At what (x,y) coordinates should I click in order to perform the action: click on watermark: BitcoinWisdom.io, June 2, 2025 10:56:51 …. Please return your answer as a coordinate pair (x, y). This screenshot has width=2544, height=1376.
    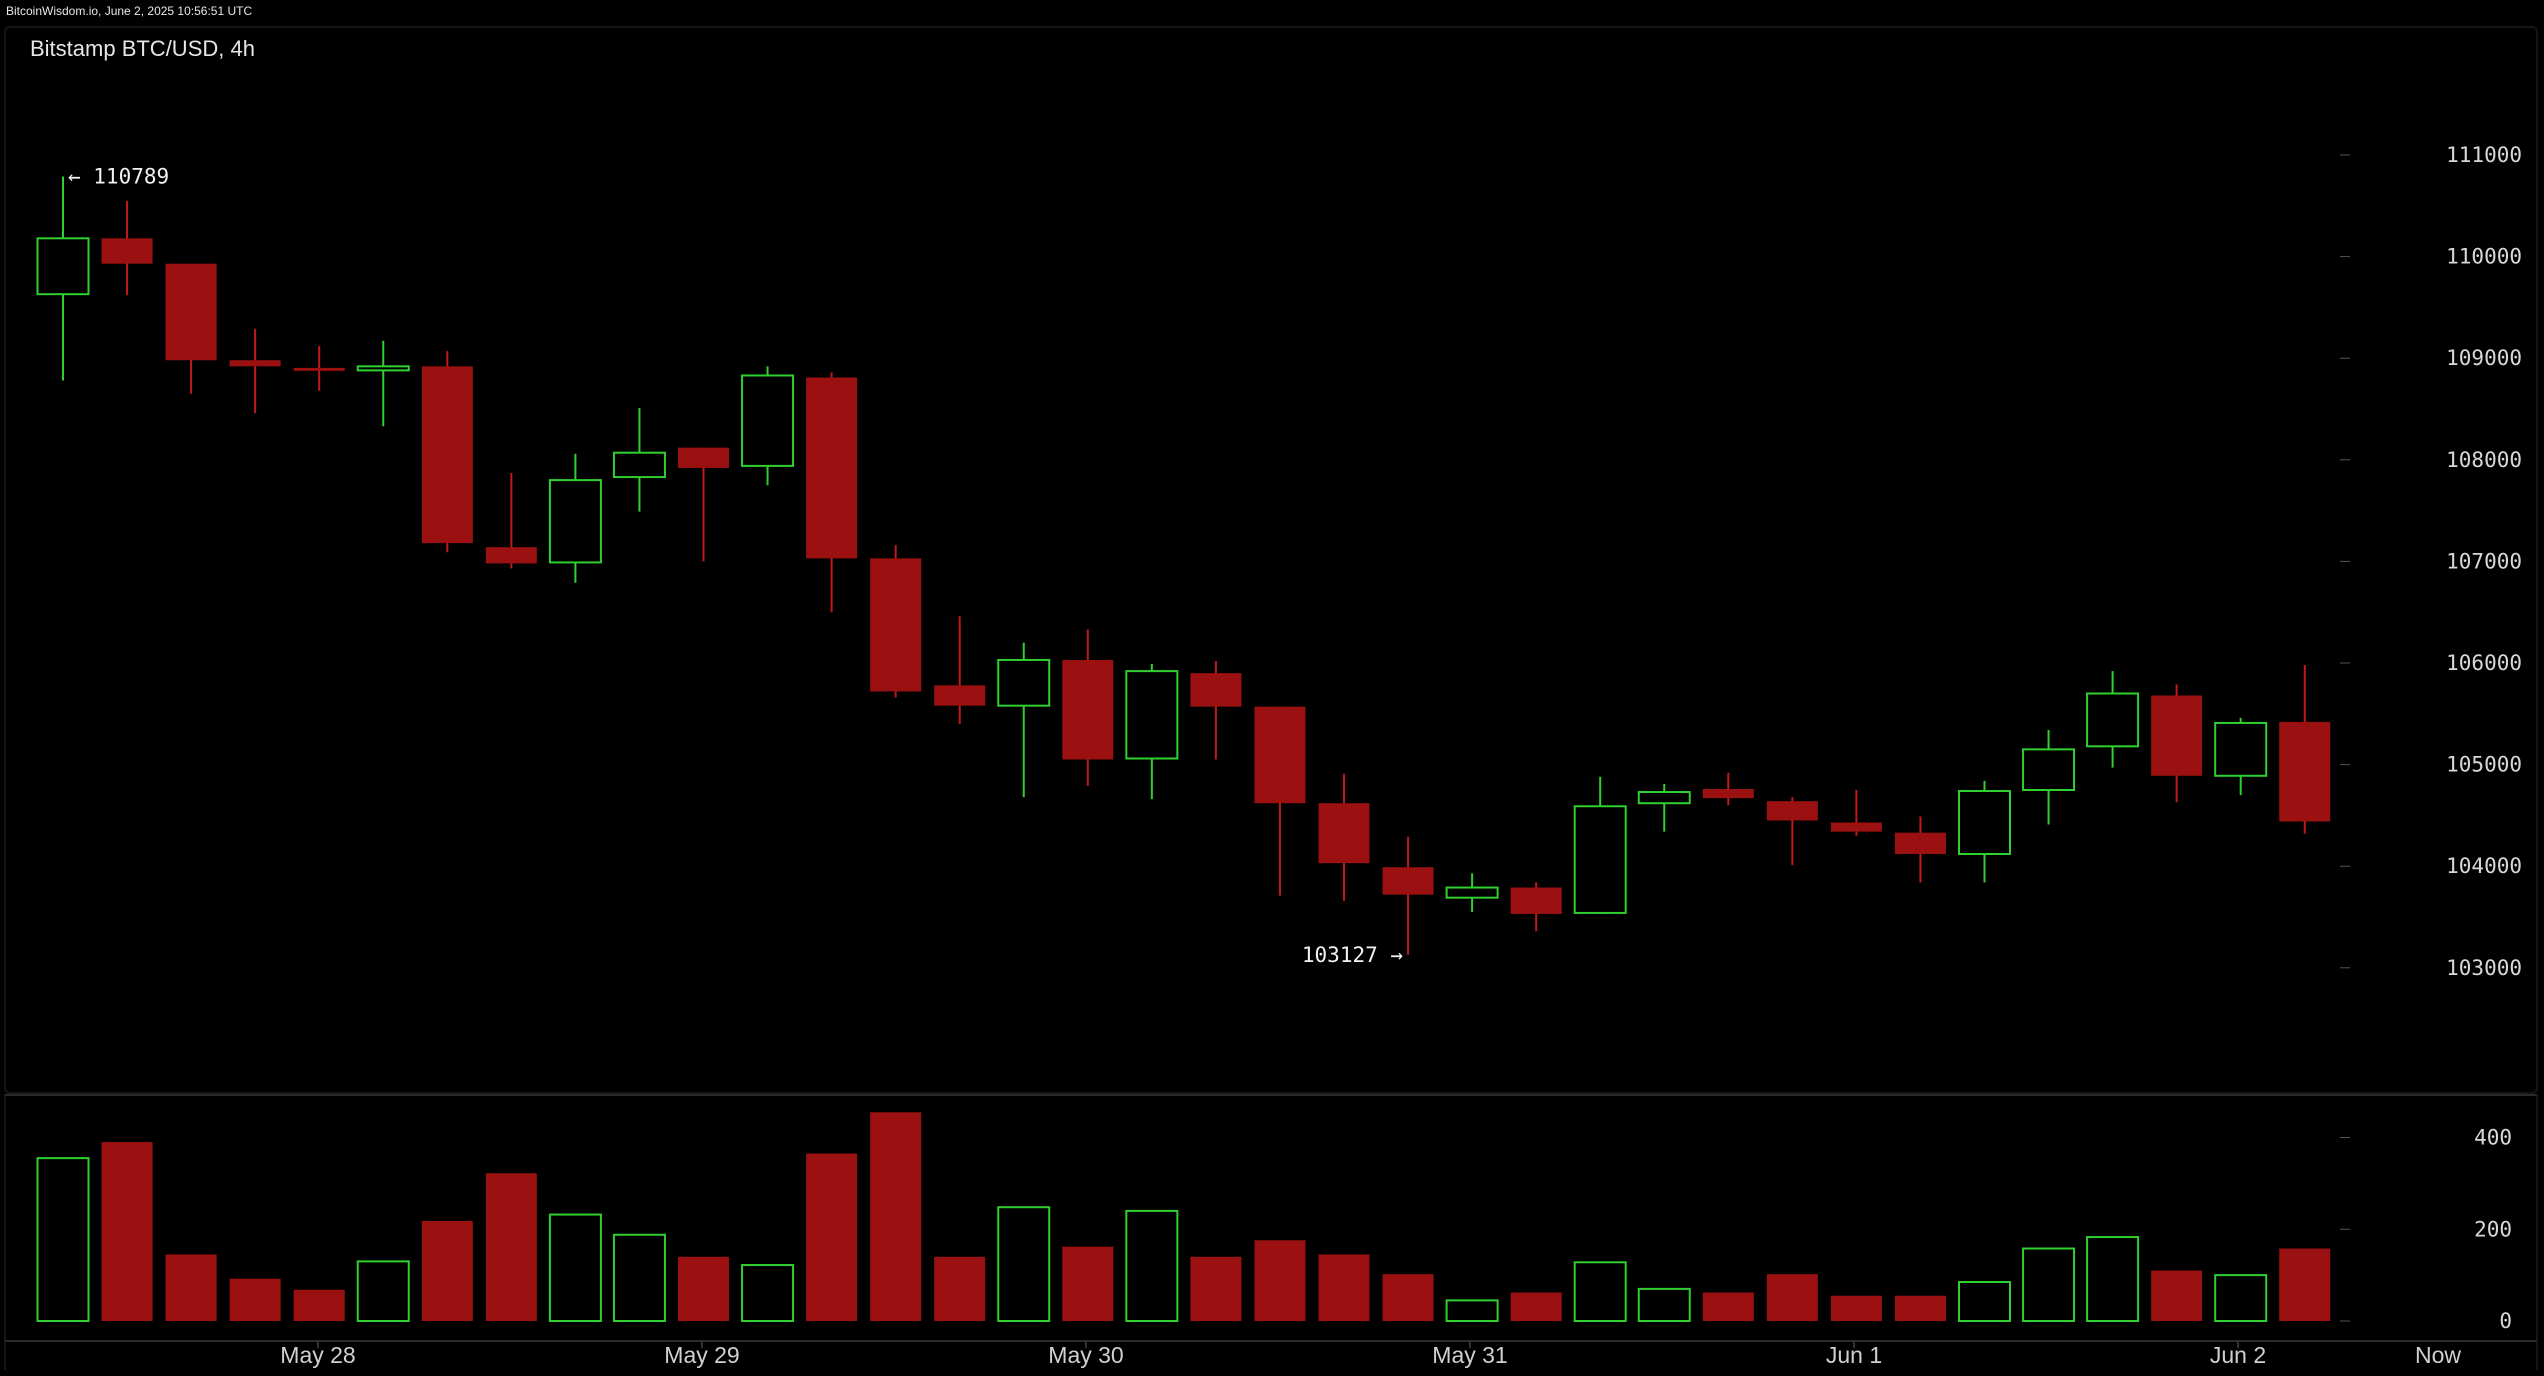
    Looking at the image, I should click on (129, 11).